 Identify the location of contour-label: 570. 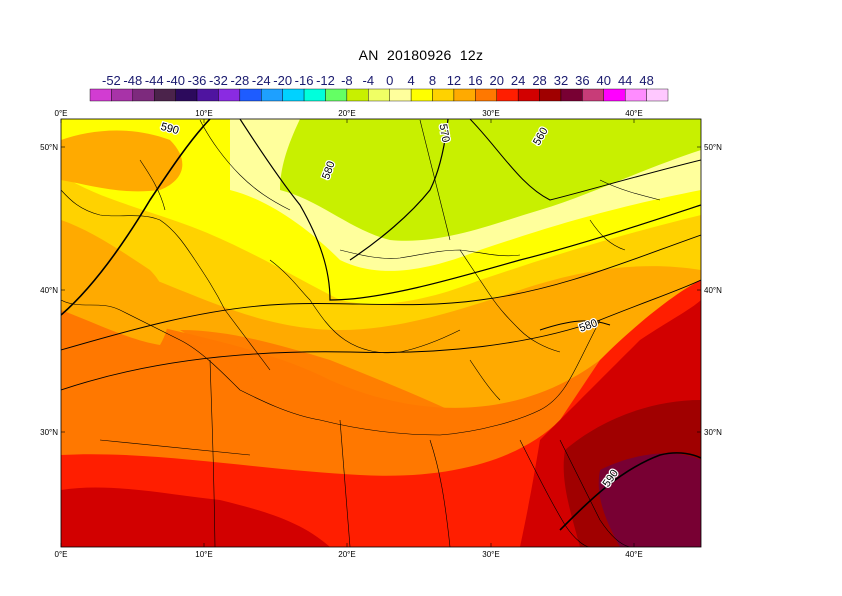
(444, 133).